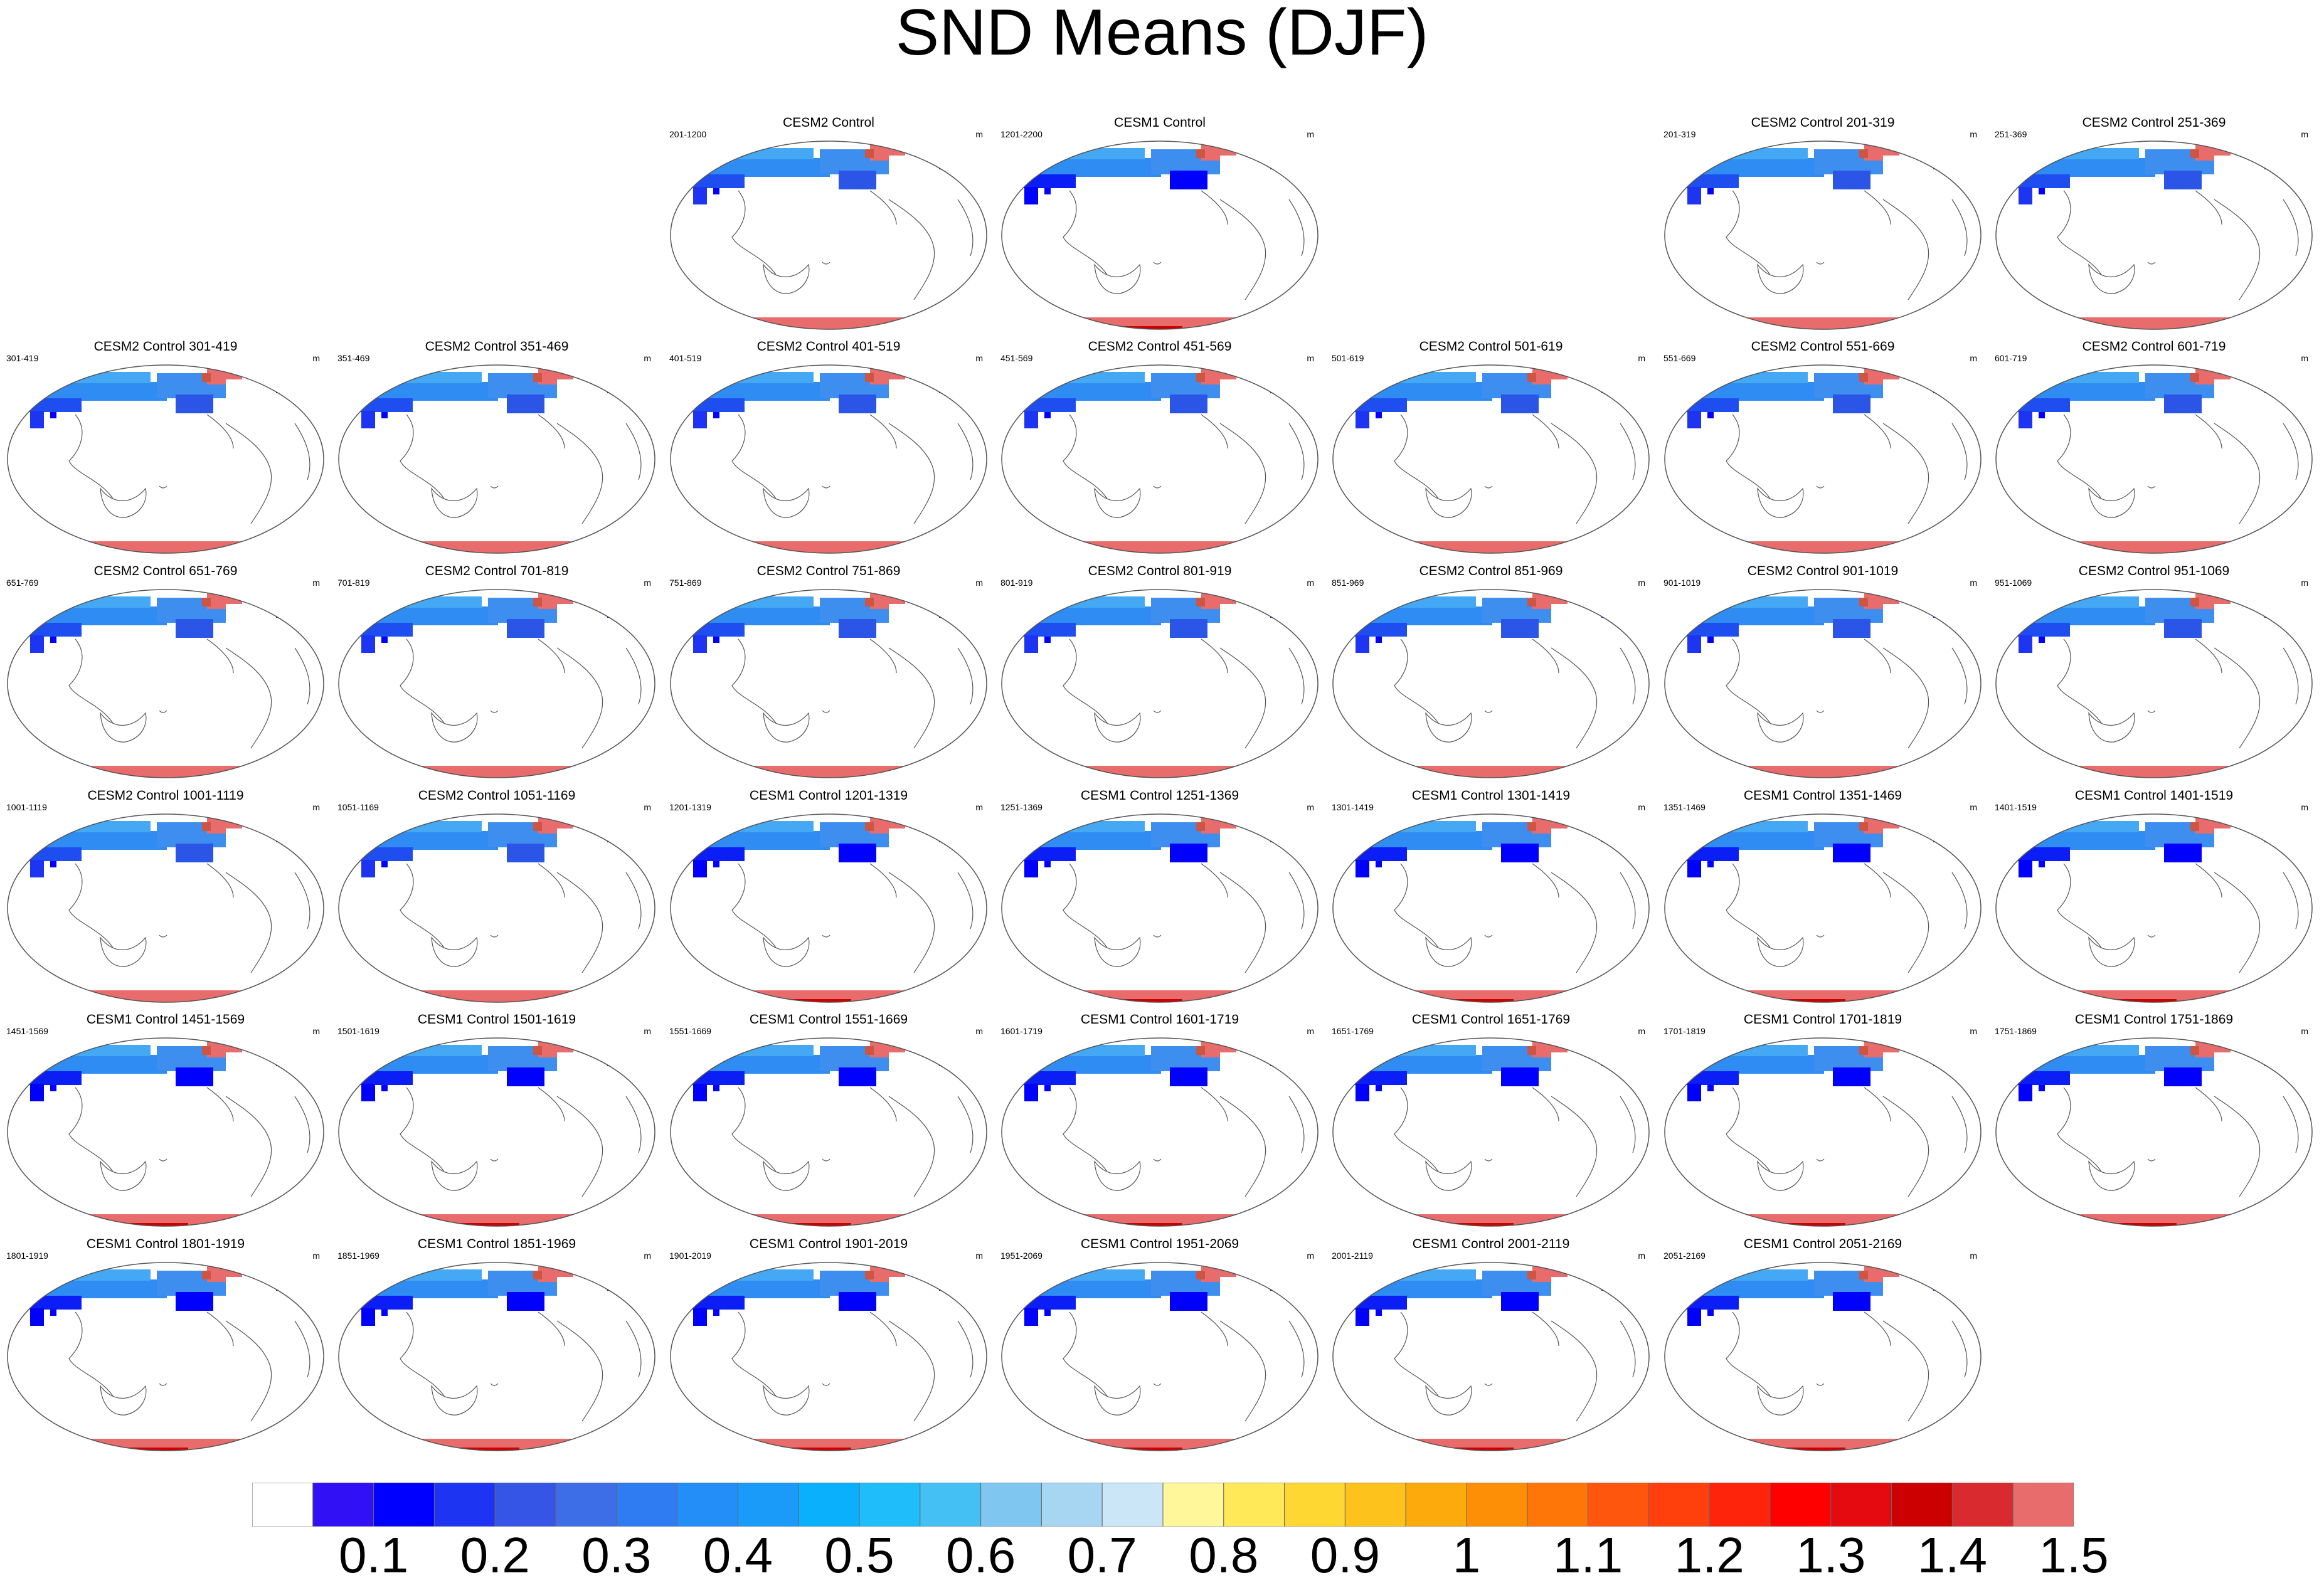 The height and width of the screenshot is (1583, 2324). I want to click on panel-title: CESM1 Control 1901-2019, so click(828, 1244).